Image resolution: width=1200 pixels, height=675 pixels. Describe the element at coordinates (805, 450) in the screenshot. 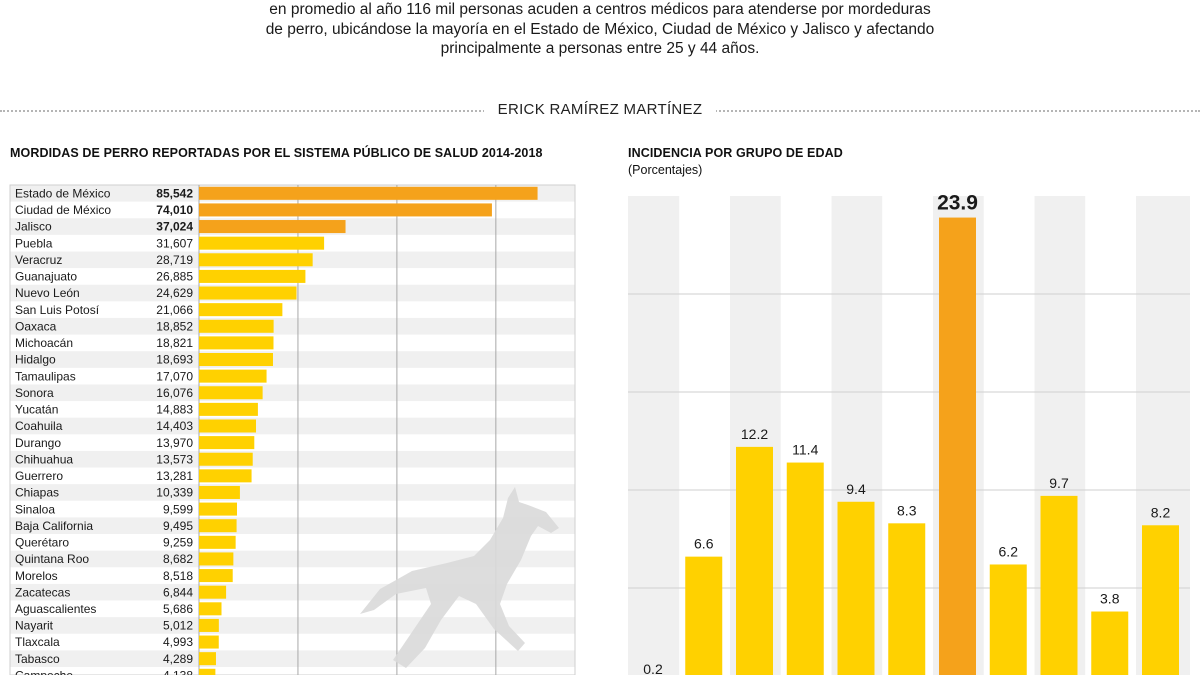

I see `value-label: 11.4` at that location.